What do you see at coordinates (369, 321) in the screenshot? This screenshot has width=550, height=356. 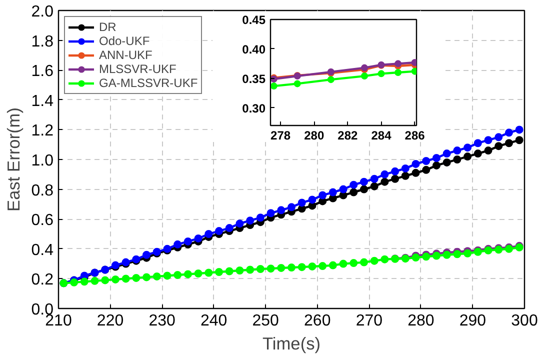 I see `x-tick-label: 270` at bounding box center [369, 321].